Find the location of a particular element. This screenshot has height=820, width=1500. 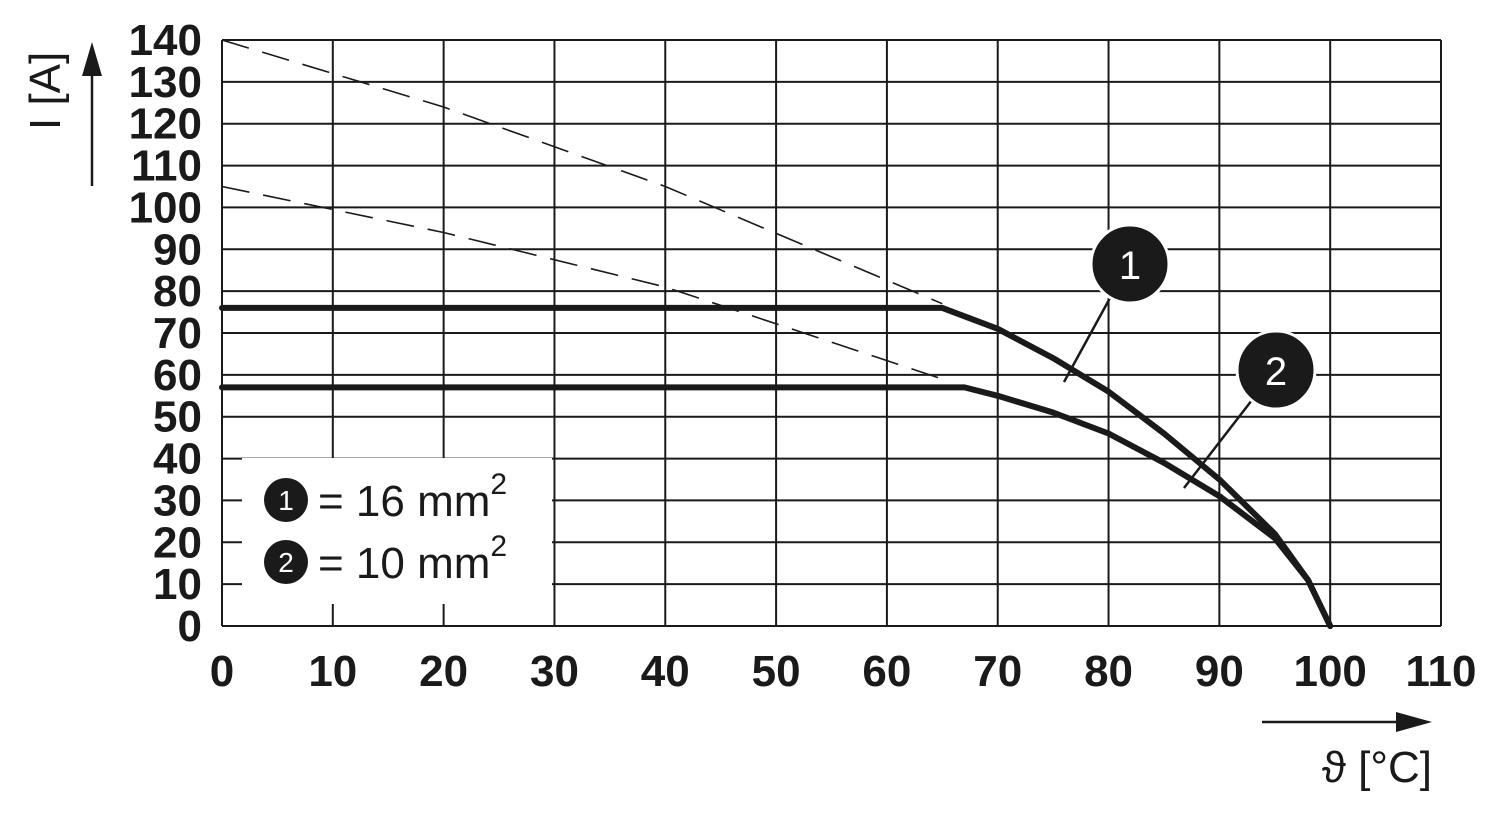

legend-text-1: = 16 mm is located at coordinates (404, 501).